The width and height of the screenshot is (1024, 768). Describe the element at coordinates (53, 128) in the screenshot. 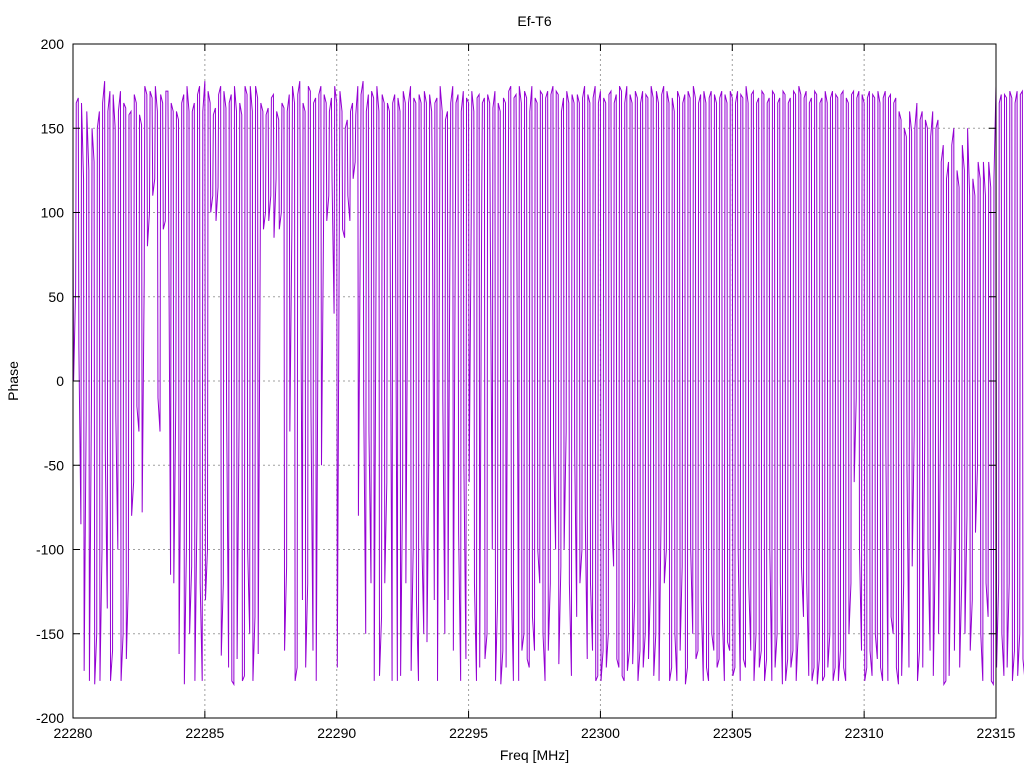

I see `y-tick-label: 150` at that location.